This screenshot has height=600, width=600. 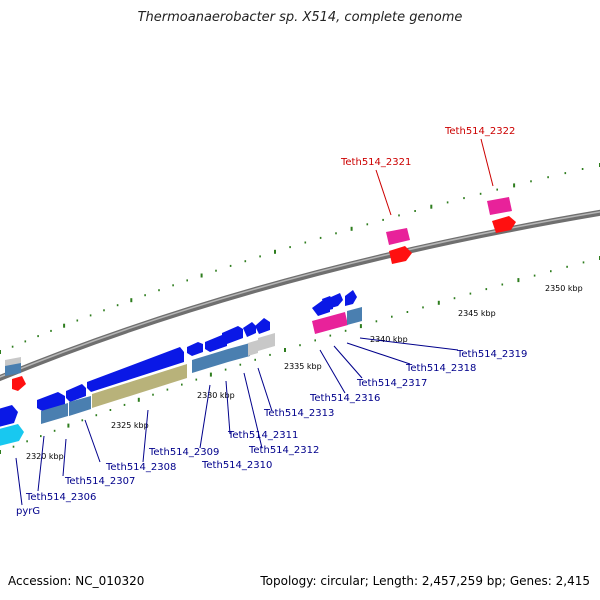 I want to click on gene-label-teth514-2319: Teth514_2319, so click(x=491, y=354).